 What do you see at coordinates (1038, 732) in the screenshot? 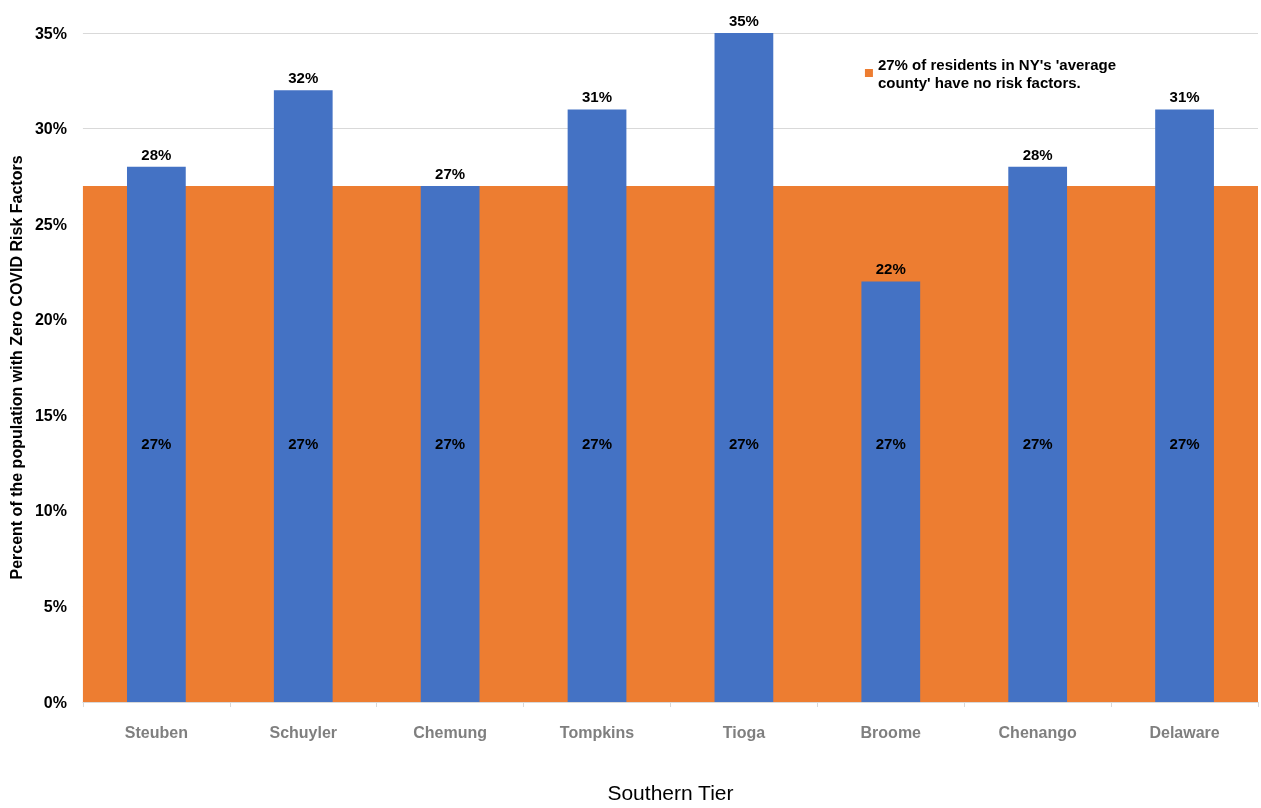
I see `x-tick-label: Chenango` at bounding box center [1038, 732].